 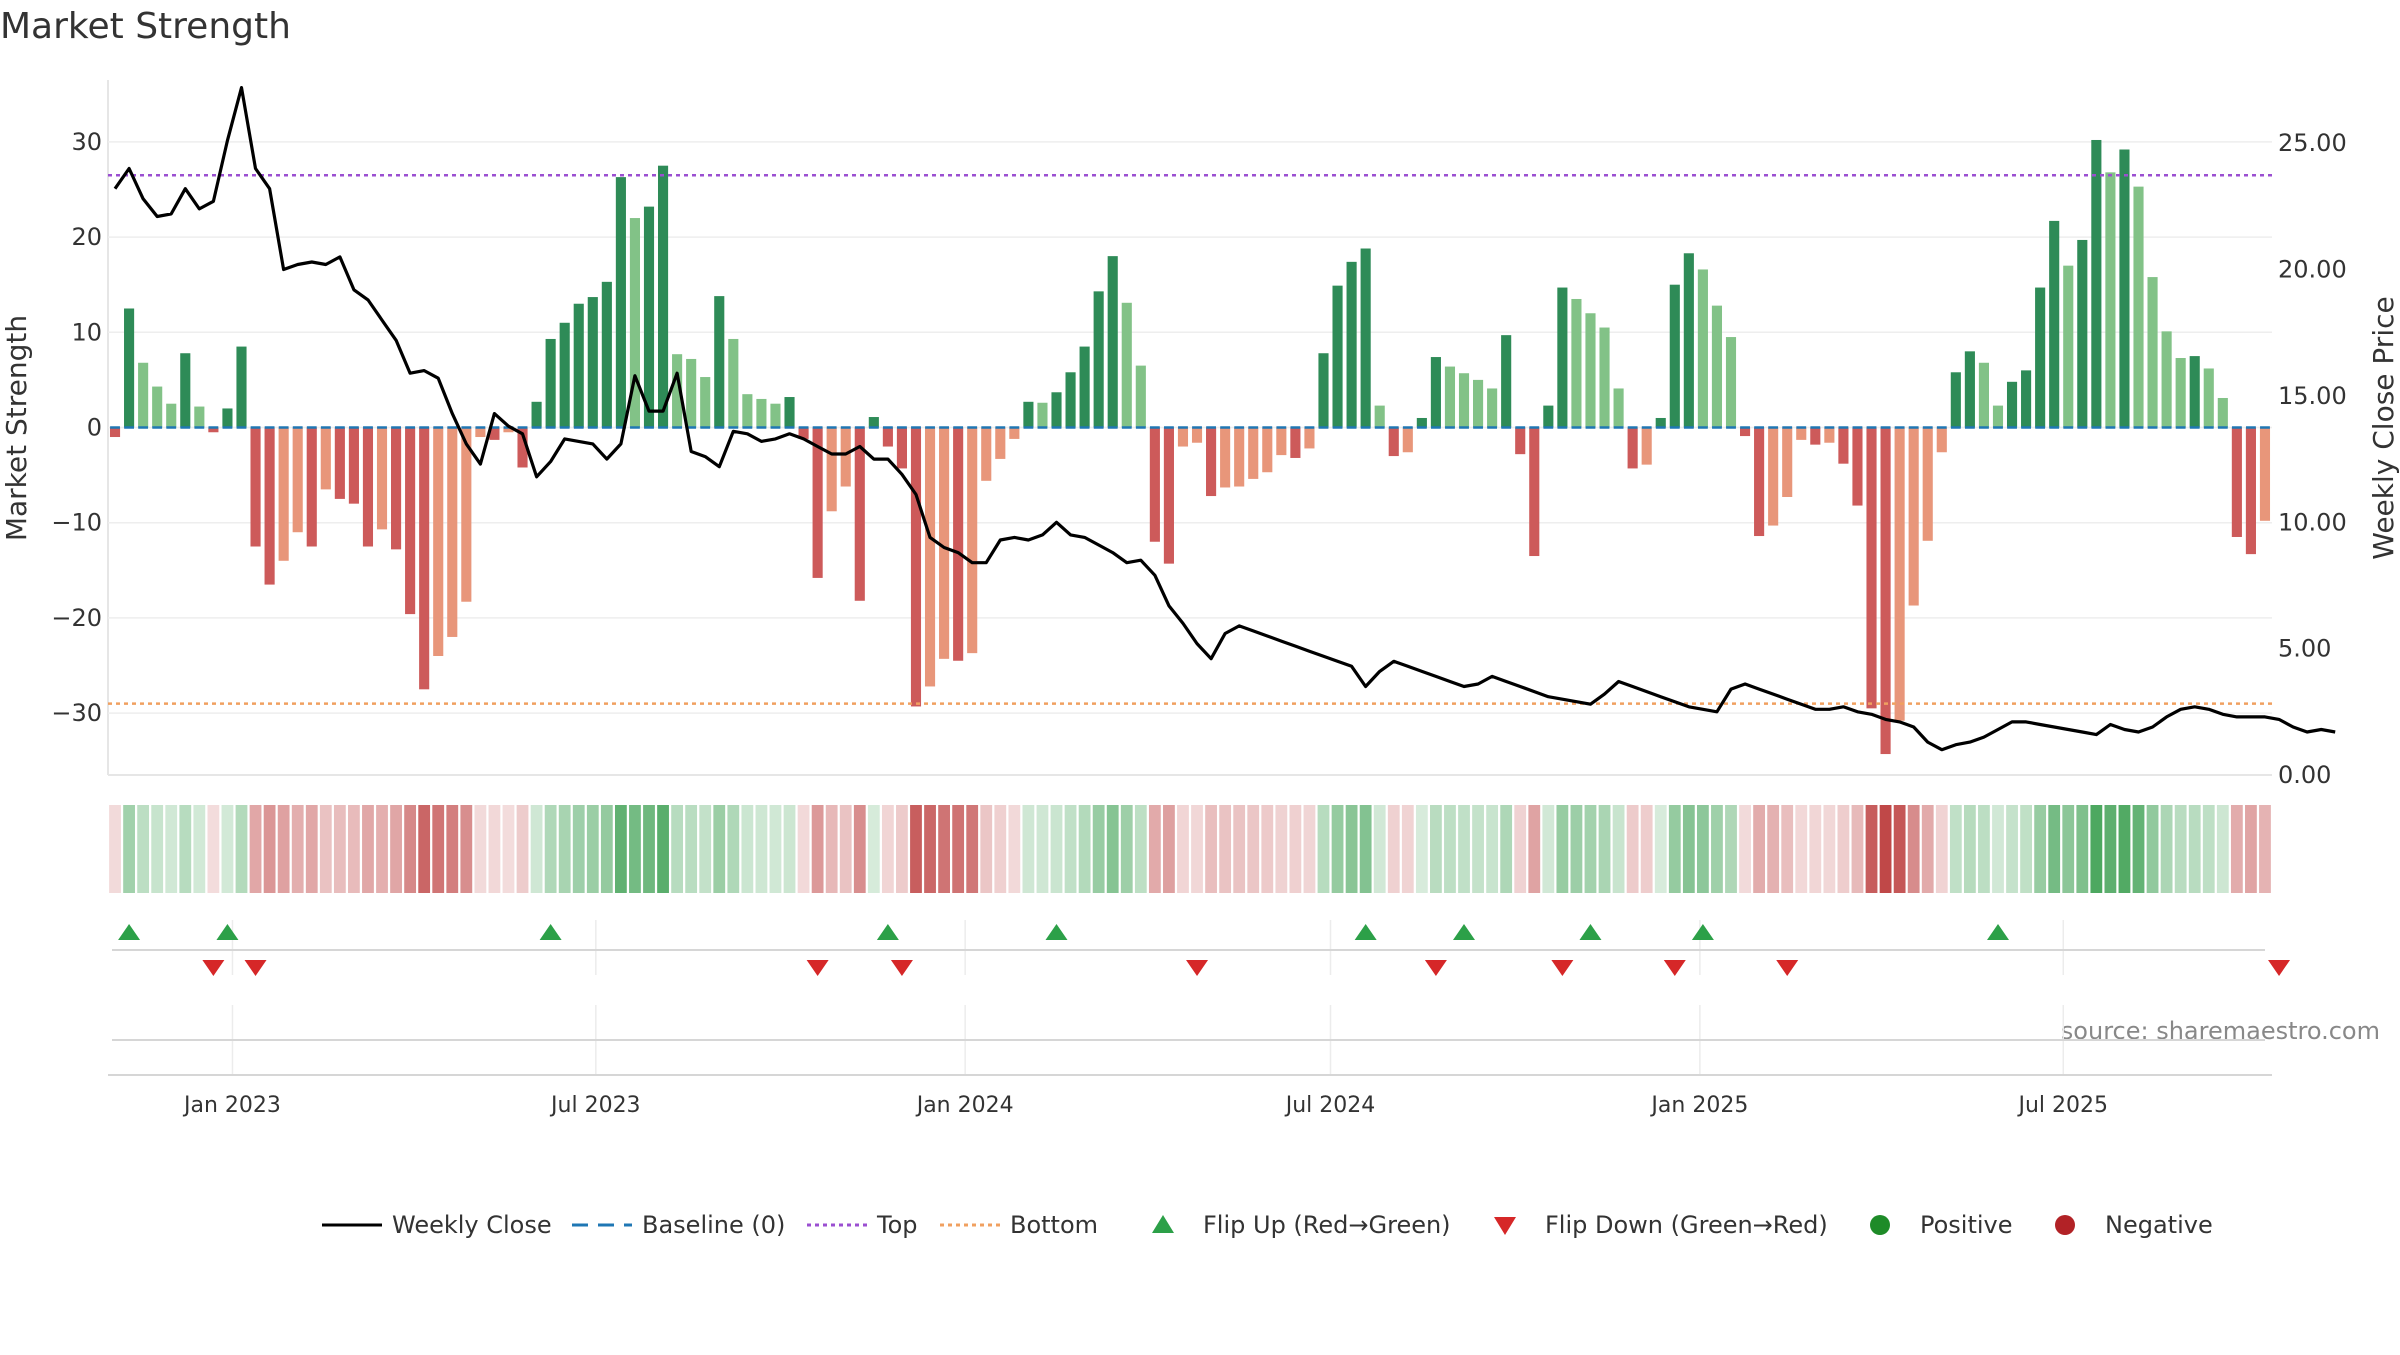 What do you see at coordinates (1327, 1225) in the screenshot?
I see `legend-label: Flip Up (Red→Green)` at bounding box center [1327, 1225].